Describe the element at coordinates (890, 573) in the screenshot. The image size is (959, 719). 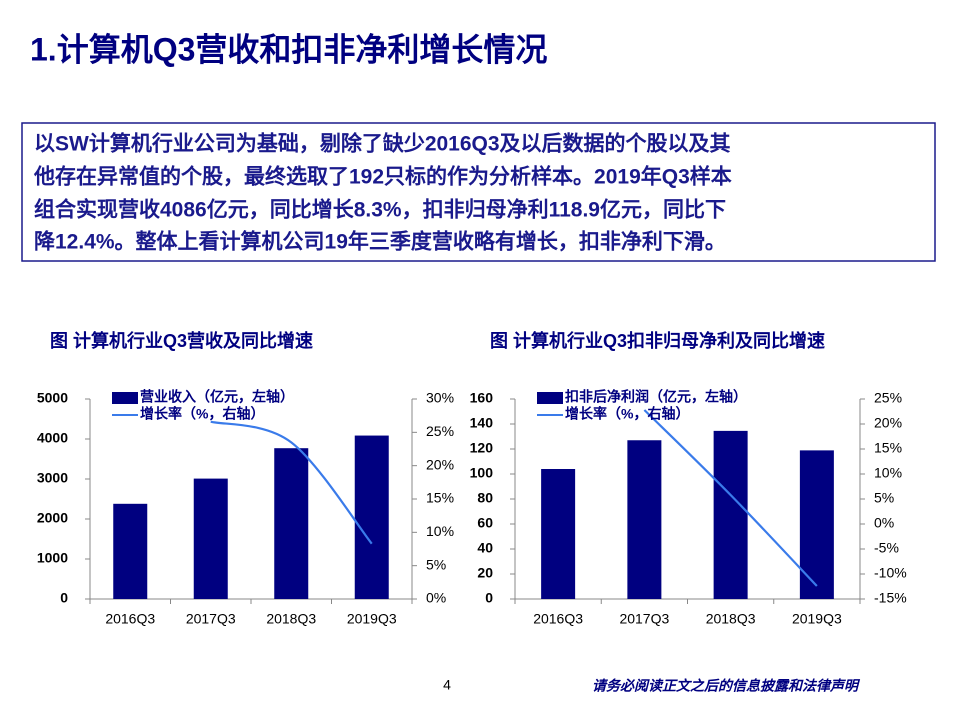
I see `y2-tick-label: -10%` at that location.